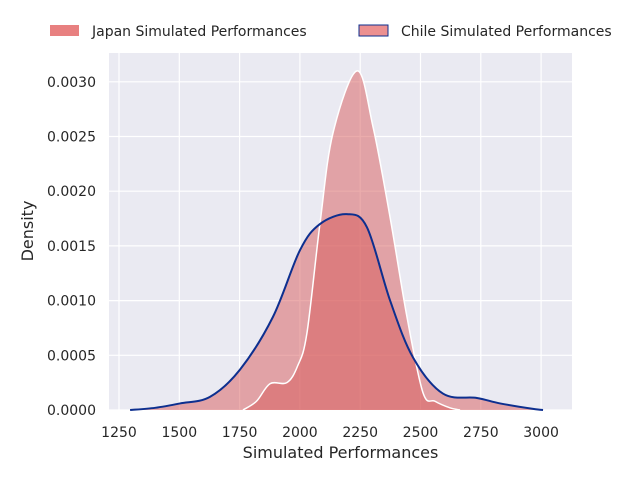 The width and height of the screenshot is (640, 480). I want to click on legend-swatch-japan, so click(64, 30).